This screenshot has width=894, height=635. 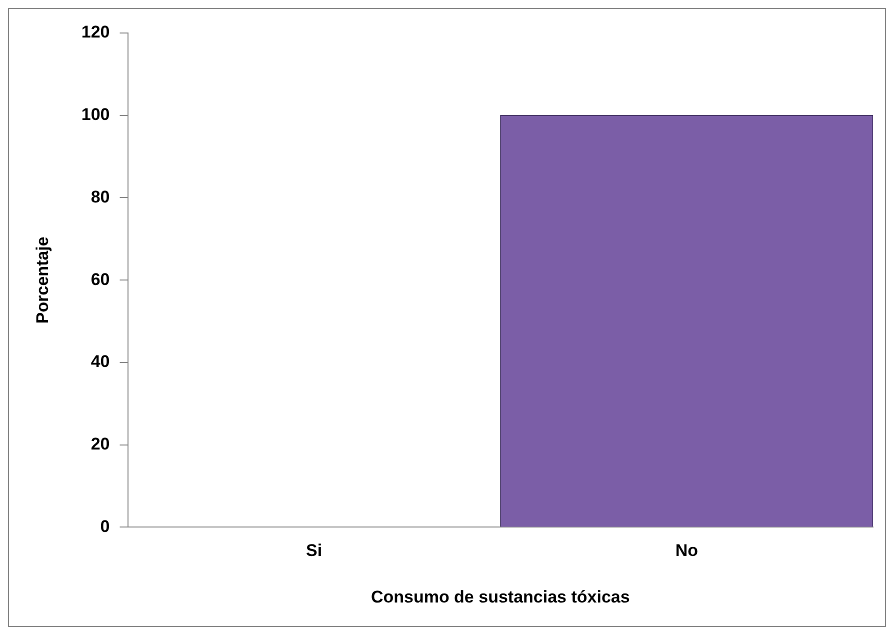 What do you see at coordinates (95, 114) in the screenshot?
I see `y-tick-label: 100` at bounding box center [95, 114].